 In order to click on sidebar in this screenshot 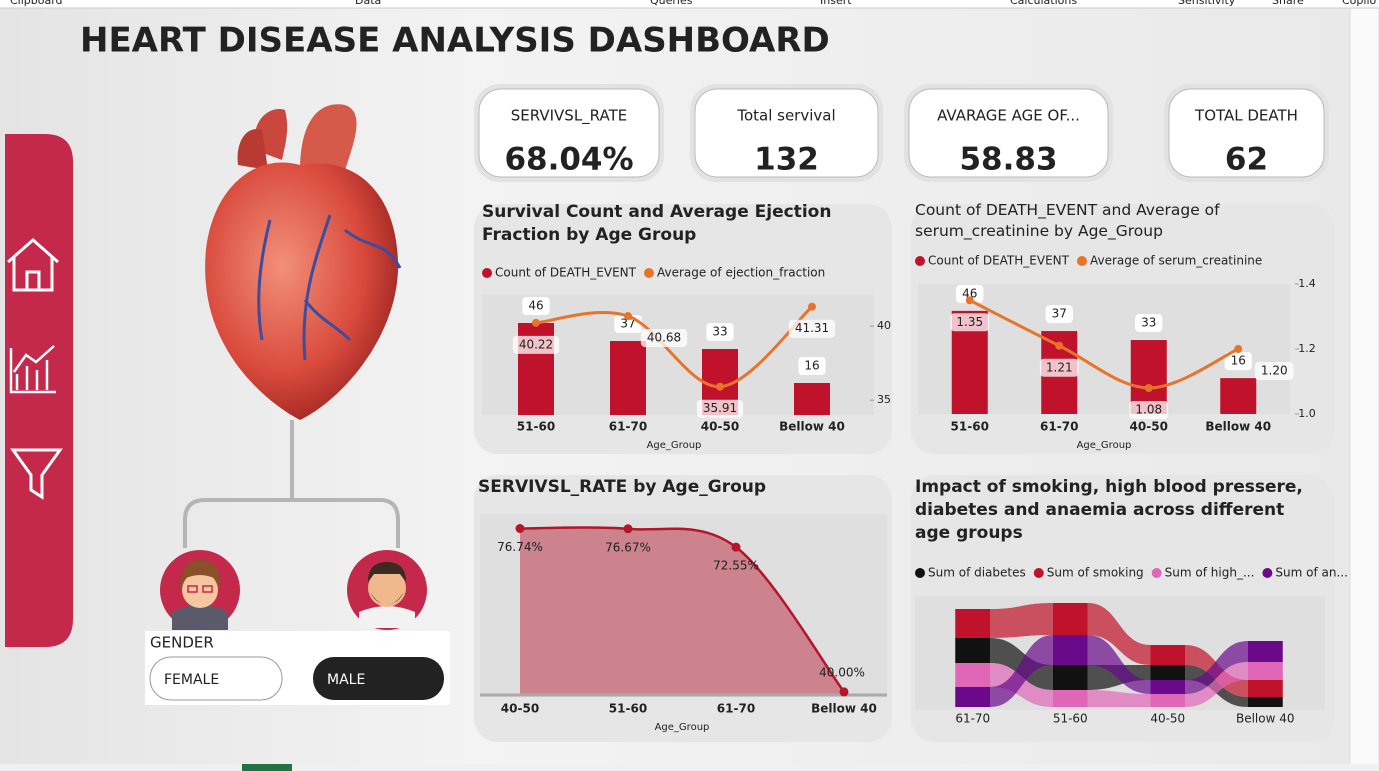, I will do `click(39, 390)`.